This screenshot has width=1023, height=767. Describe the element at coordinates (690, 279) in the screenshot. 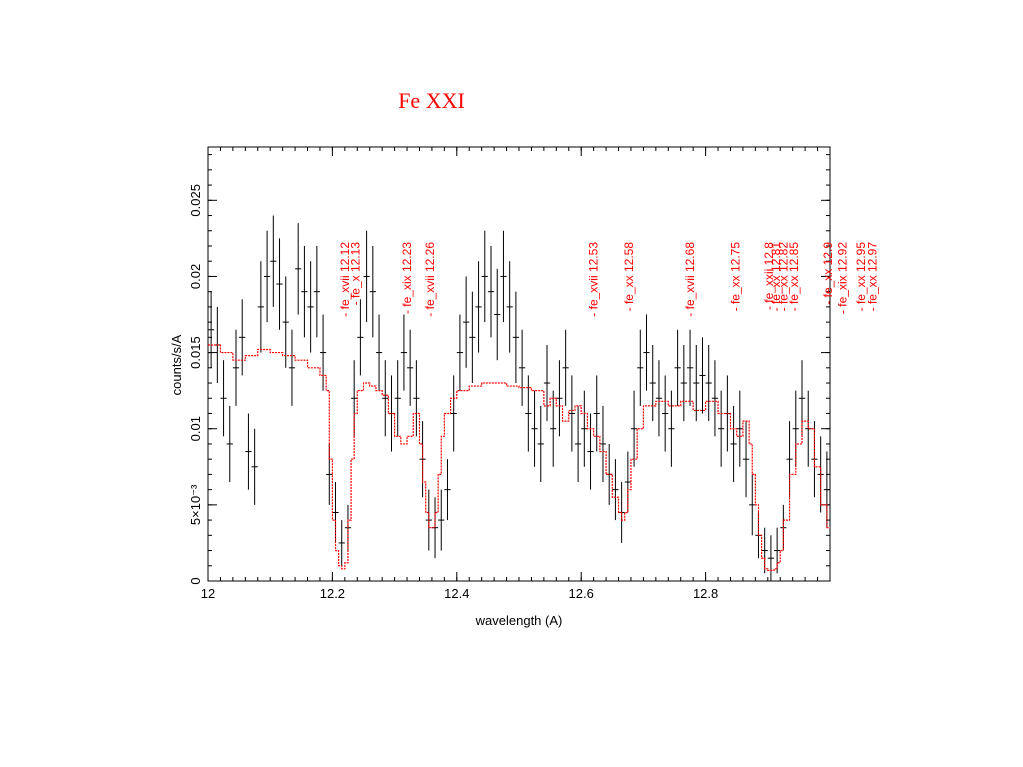

I see `line-label: - fe_xvii 12.68` at that location.